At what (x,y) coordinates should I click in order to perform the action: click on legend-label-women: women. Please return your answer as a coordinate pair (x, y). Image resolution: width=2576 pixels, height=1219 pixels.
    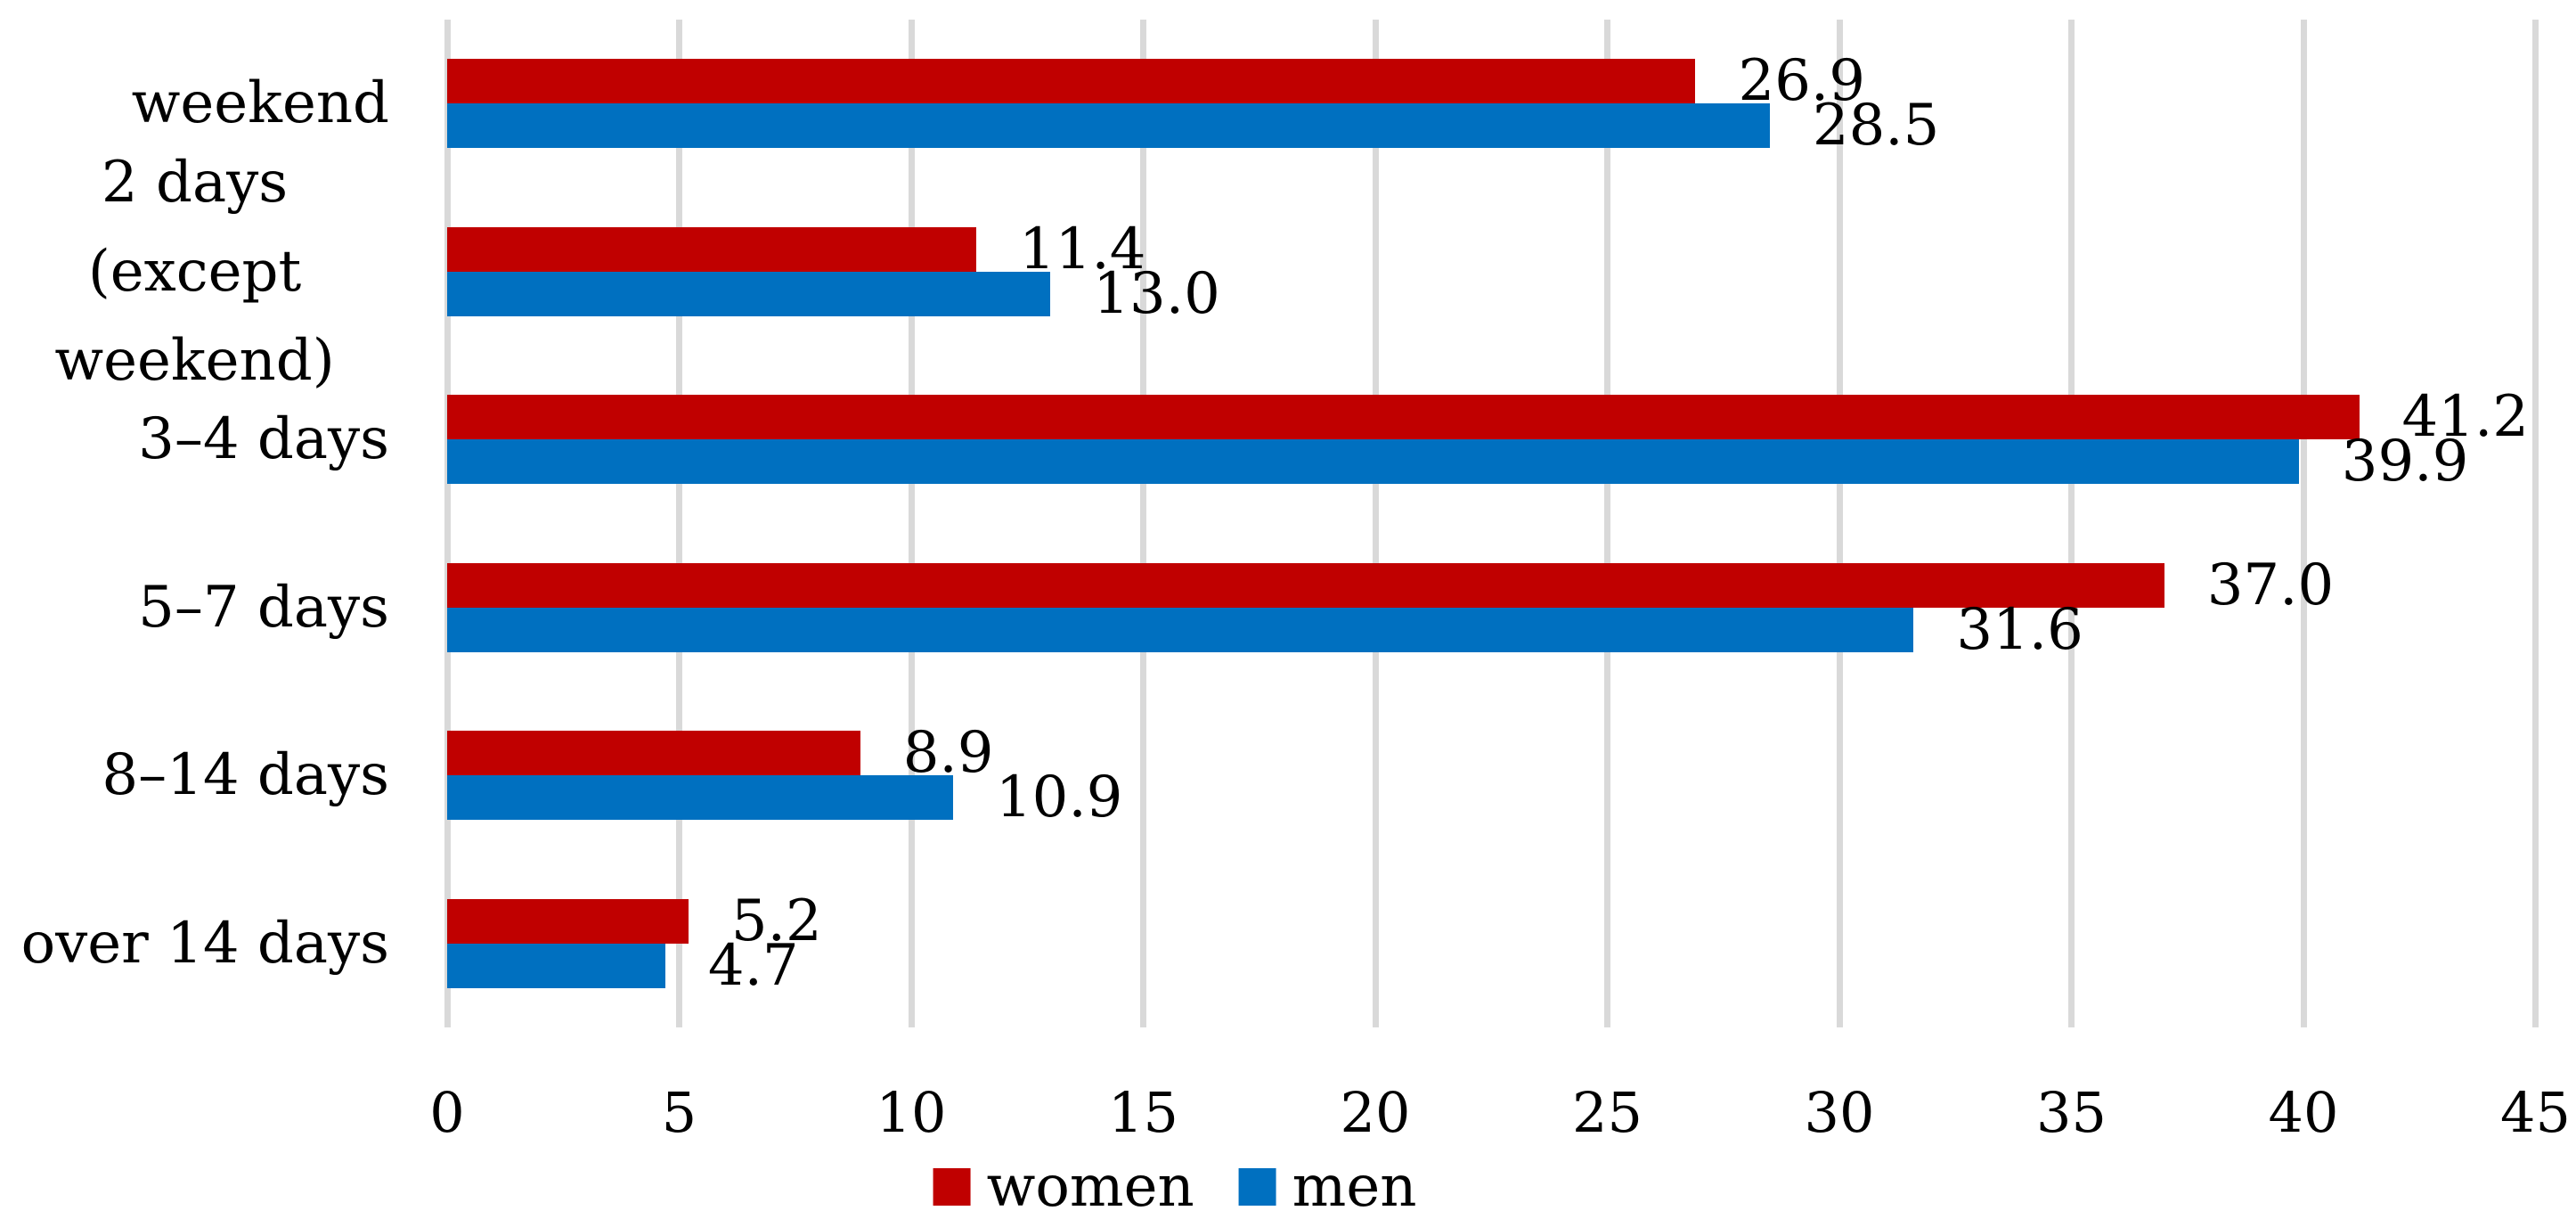
    Looking at the image, I should click on (1090, 1187).